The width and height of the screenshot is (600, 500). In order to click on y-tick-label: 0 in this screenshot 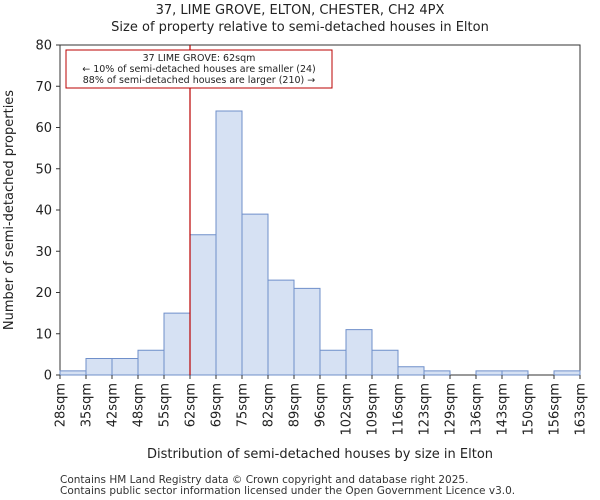, I will do `click(48, 376)`.